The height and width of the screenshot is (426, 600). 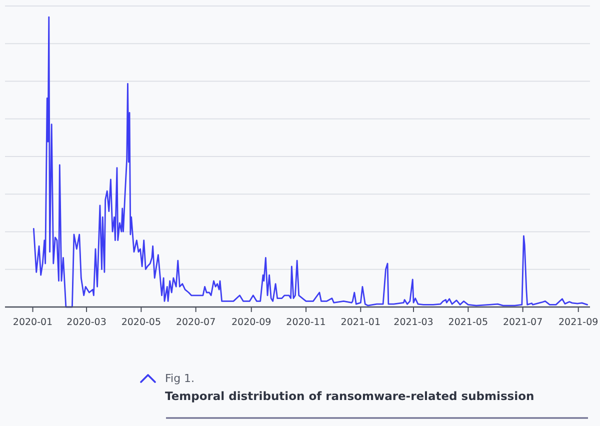 What do you see at coordinates (141, 322) in the screenshot?
I see `x-tick-label: 2020-05` at bounding box center [141, 322].